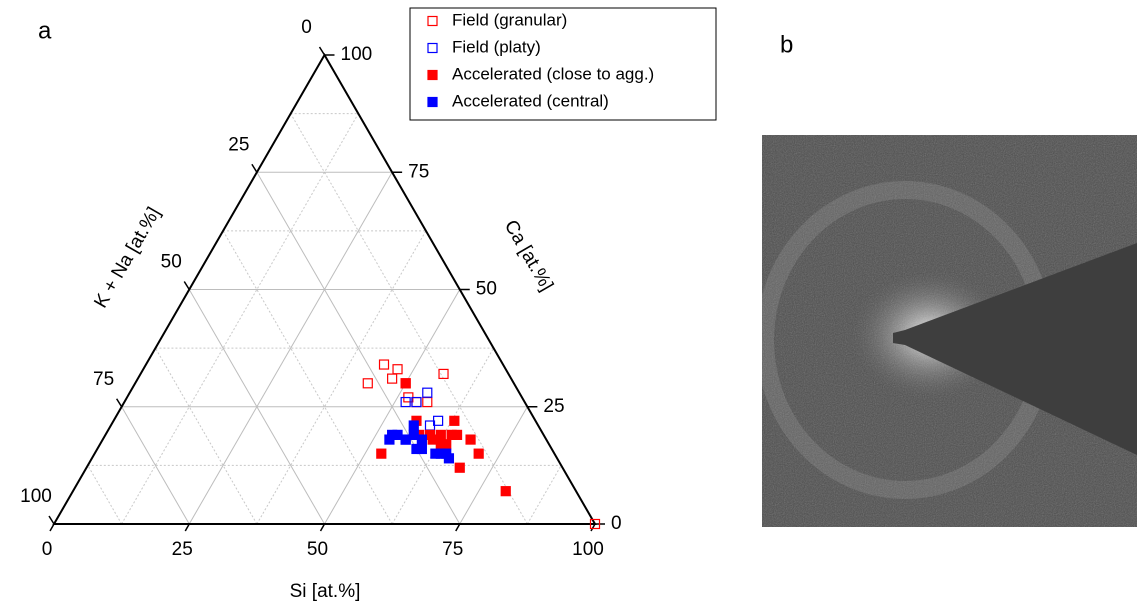 This screenshot has width=1137, height=606. Describe the element at coordinates (418, 171) in the screenshot. I see `right-tick-label: 75` at that location.